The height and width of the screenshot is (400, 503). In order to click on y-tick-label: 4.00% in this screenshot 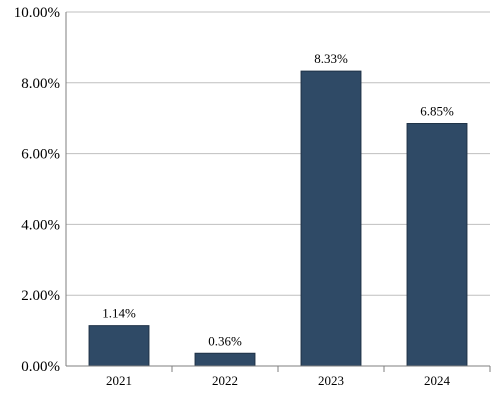, I will do `click(40, 225)`.